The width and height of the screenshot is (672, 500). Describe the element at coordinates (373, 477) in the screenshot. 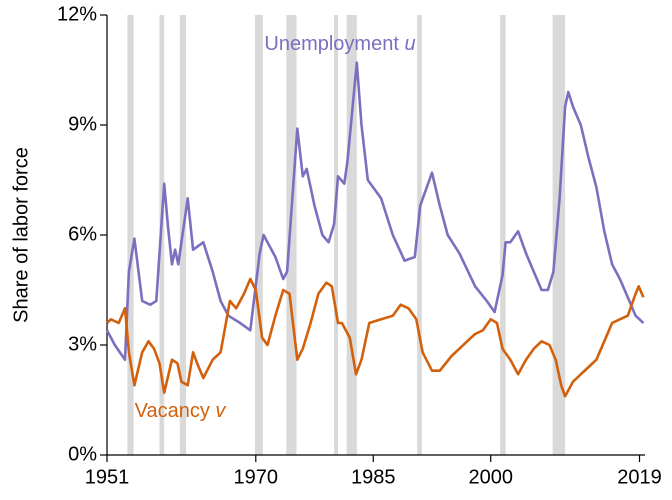

I see `x-tick-label: 1985` at that location.